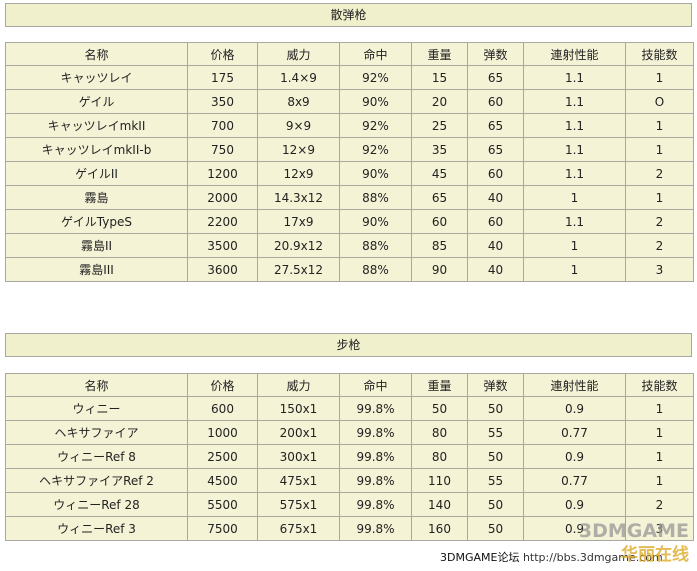 The image size is (697, 571). Describe the element at coordinates (349, 456) in the screenshot. I see `table-row: ウィニーRef 8 2500 300x1 99.8% 80 50 0.9 1` at that location.